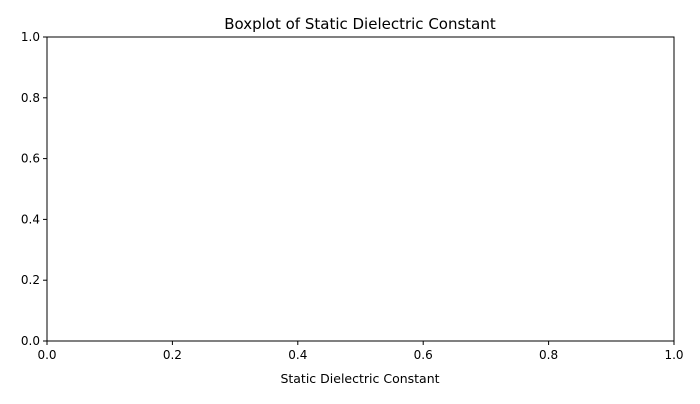 This screenshot has height=404, width=700. I want to click on y-tick-label: 0.6, so click(30, 159).